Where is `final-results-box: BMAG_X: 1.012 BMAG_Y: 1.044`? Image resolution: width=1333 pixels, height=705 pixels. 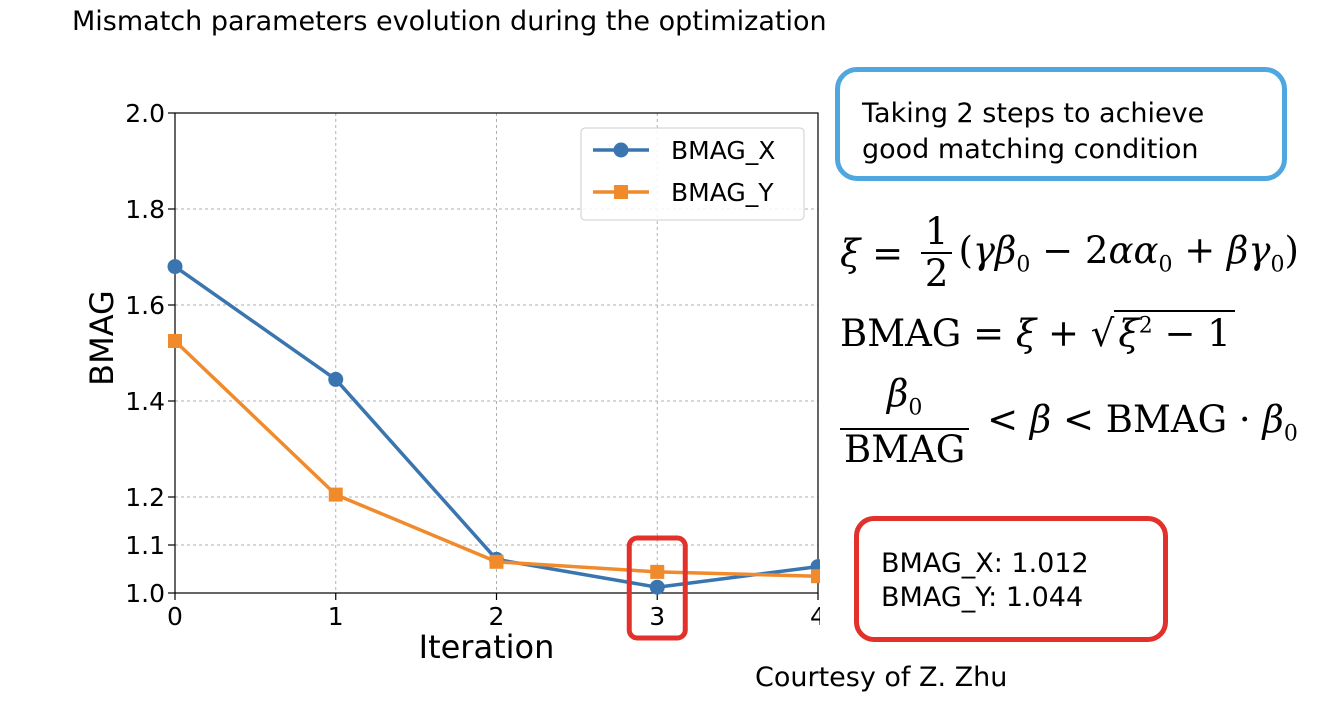 final-results-box: BMAG_X: 1.012 BMAG_Y: 1.044 is located at coordinates (1011, 579).